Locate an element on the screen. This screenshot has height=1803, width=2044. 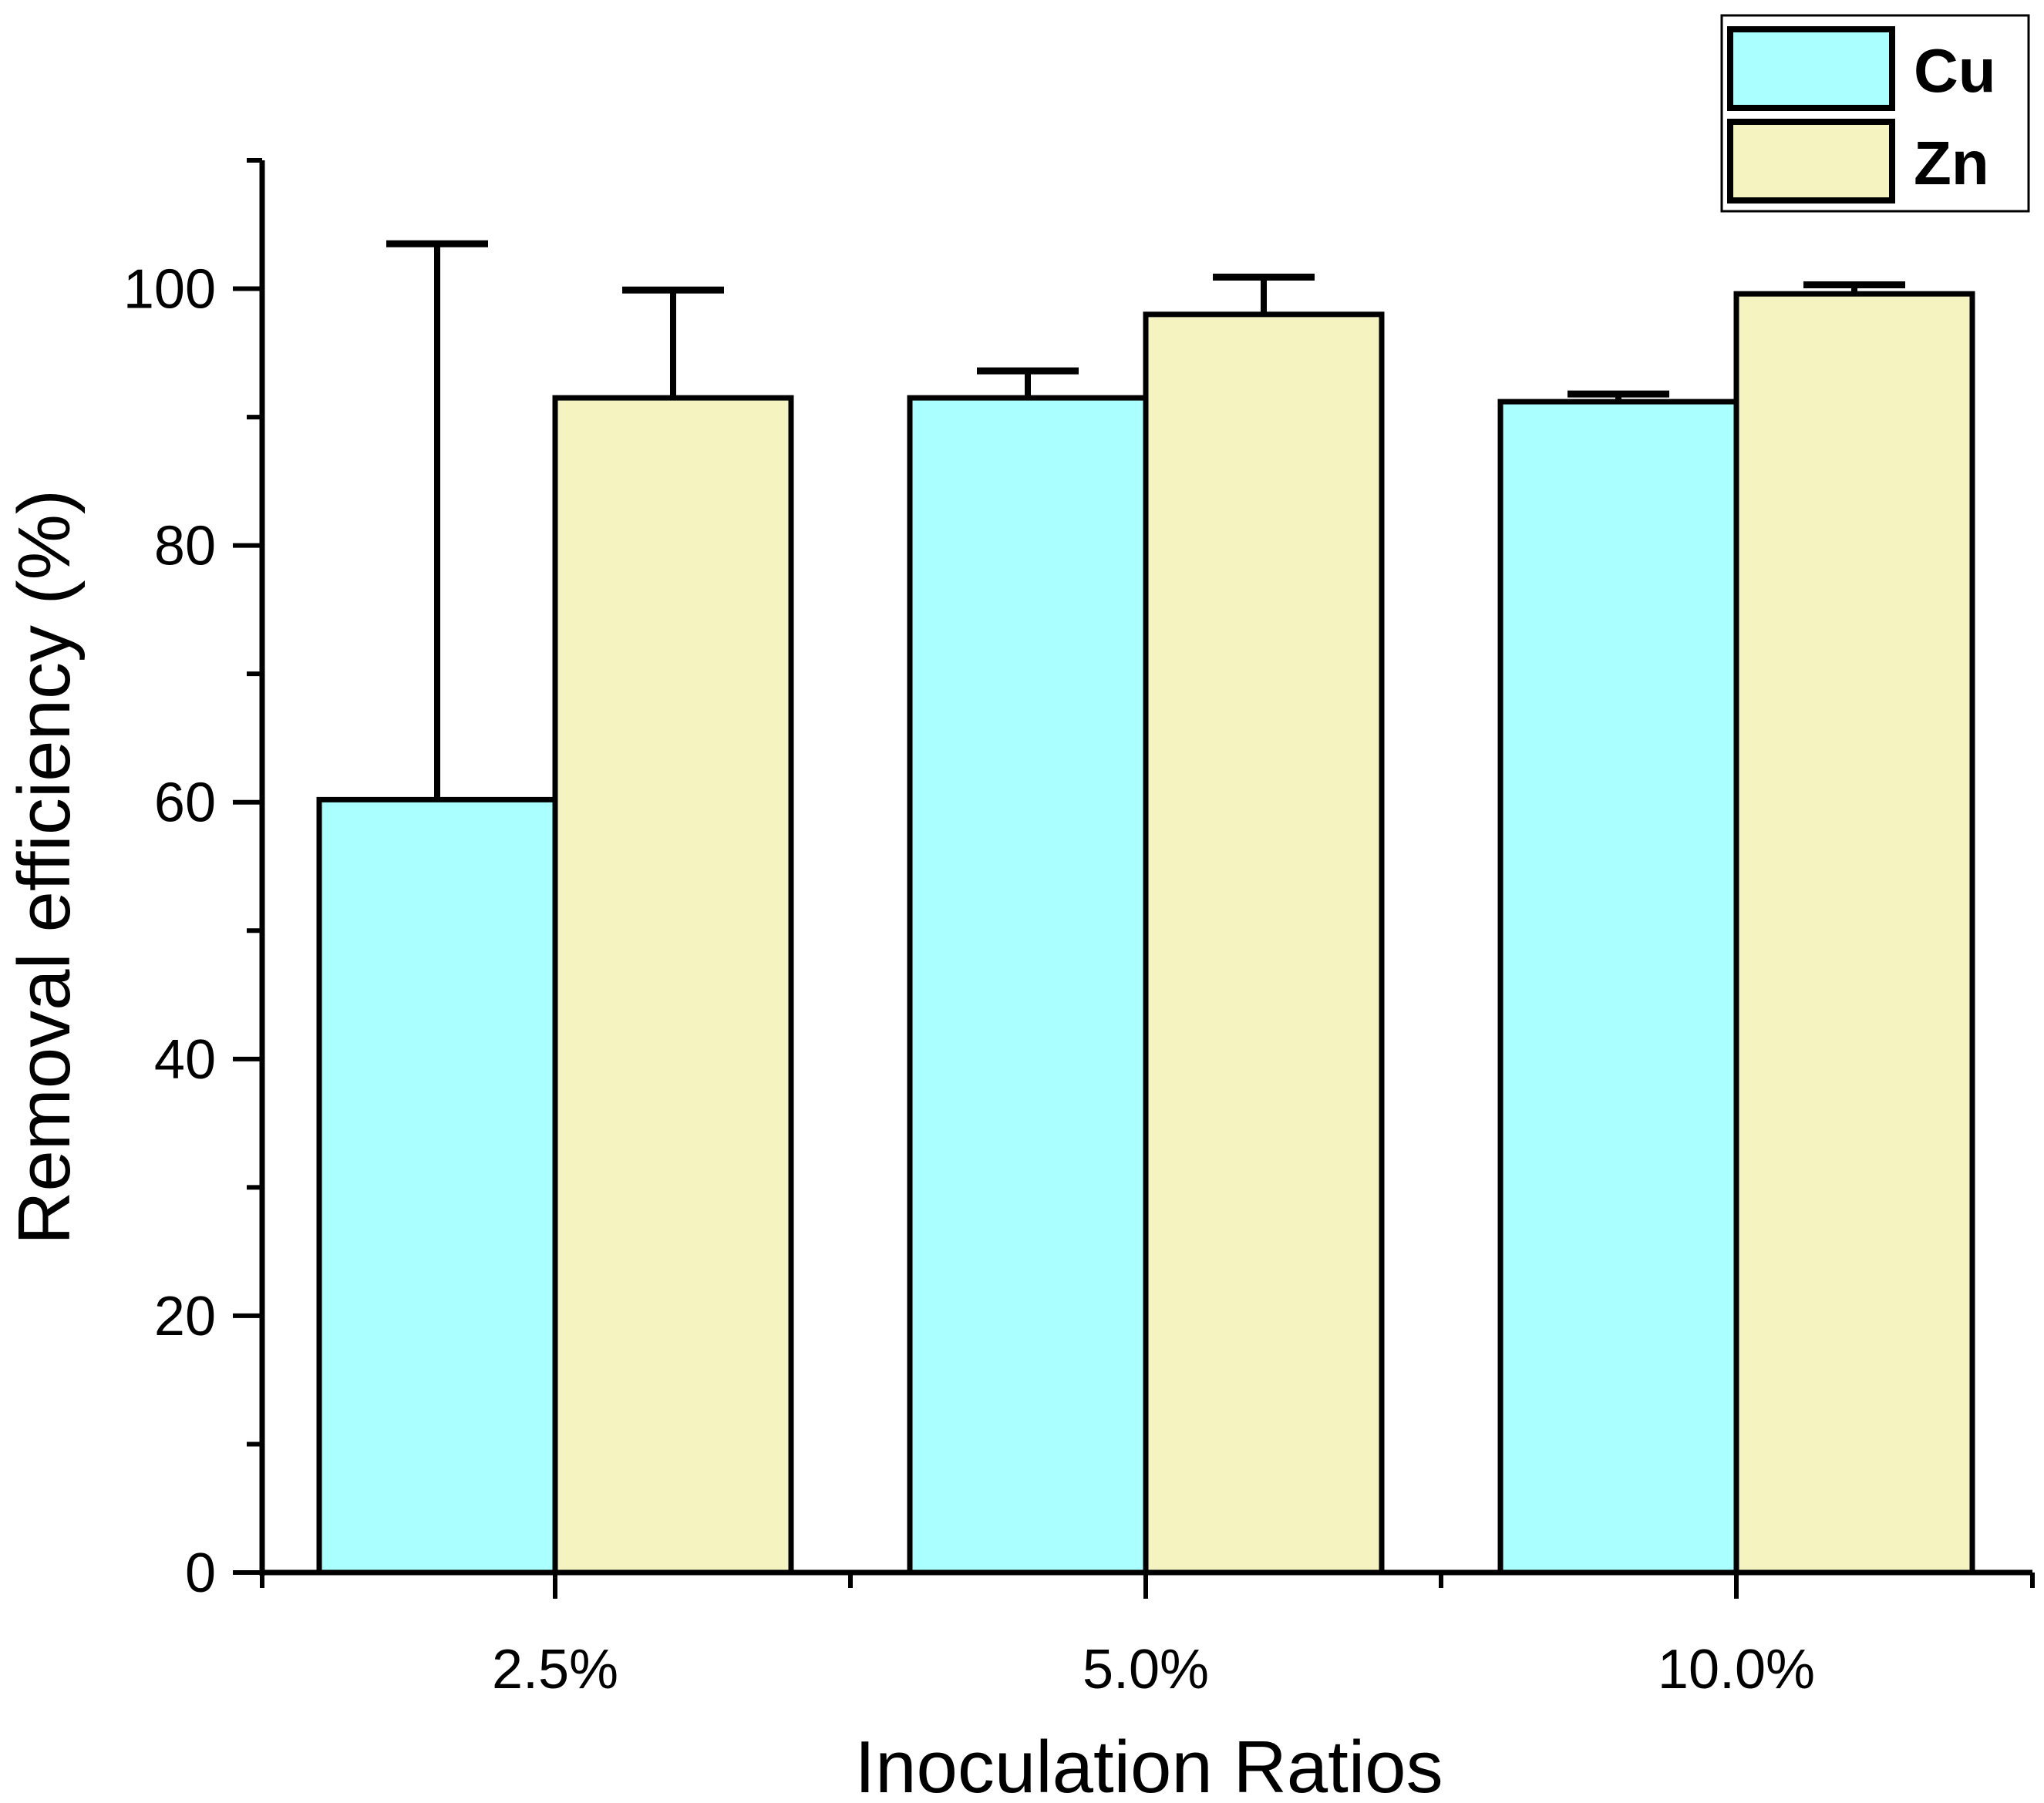
y-tick-label-80: 80 is located at coordinates (185, 546).